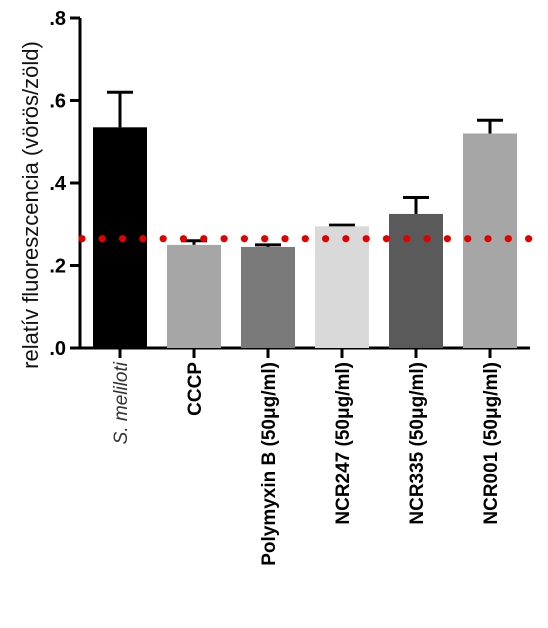 The height and width of the screenshot is (628, 548). Describe the element at coordinates (57, 267) in the screenshot. I see `y-tick-label: .2` at that location.